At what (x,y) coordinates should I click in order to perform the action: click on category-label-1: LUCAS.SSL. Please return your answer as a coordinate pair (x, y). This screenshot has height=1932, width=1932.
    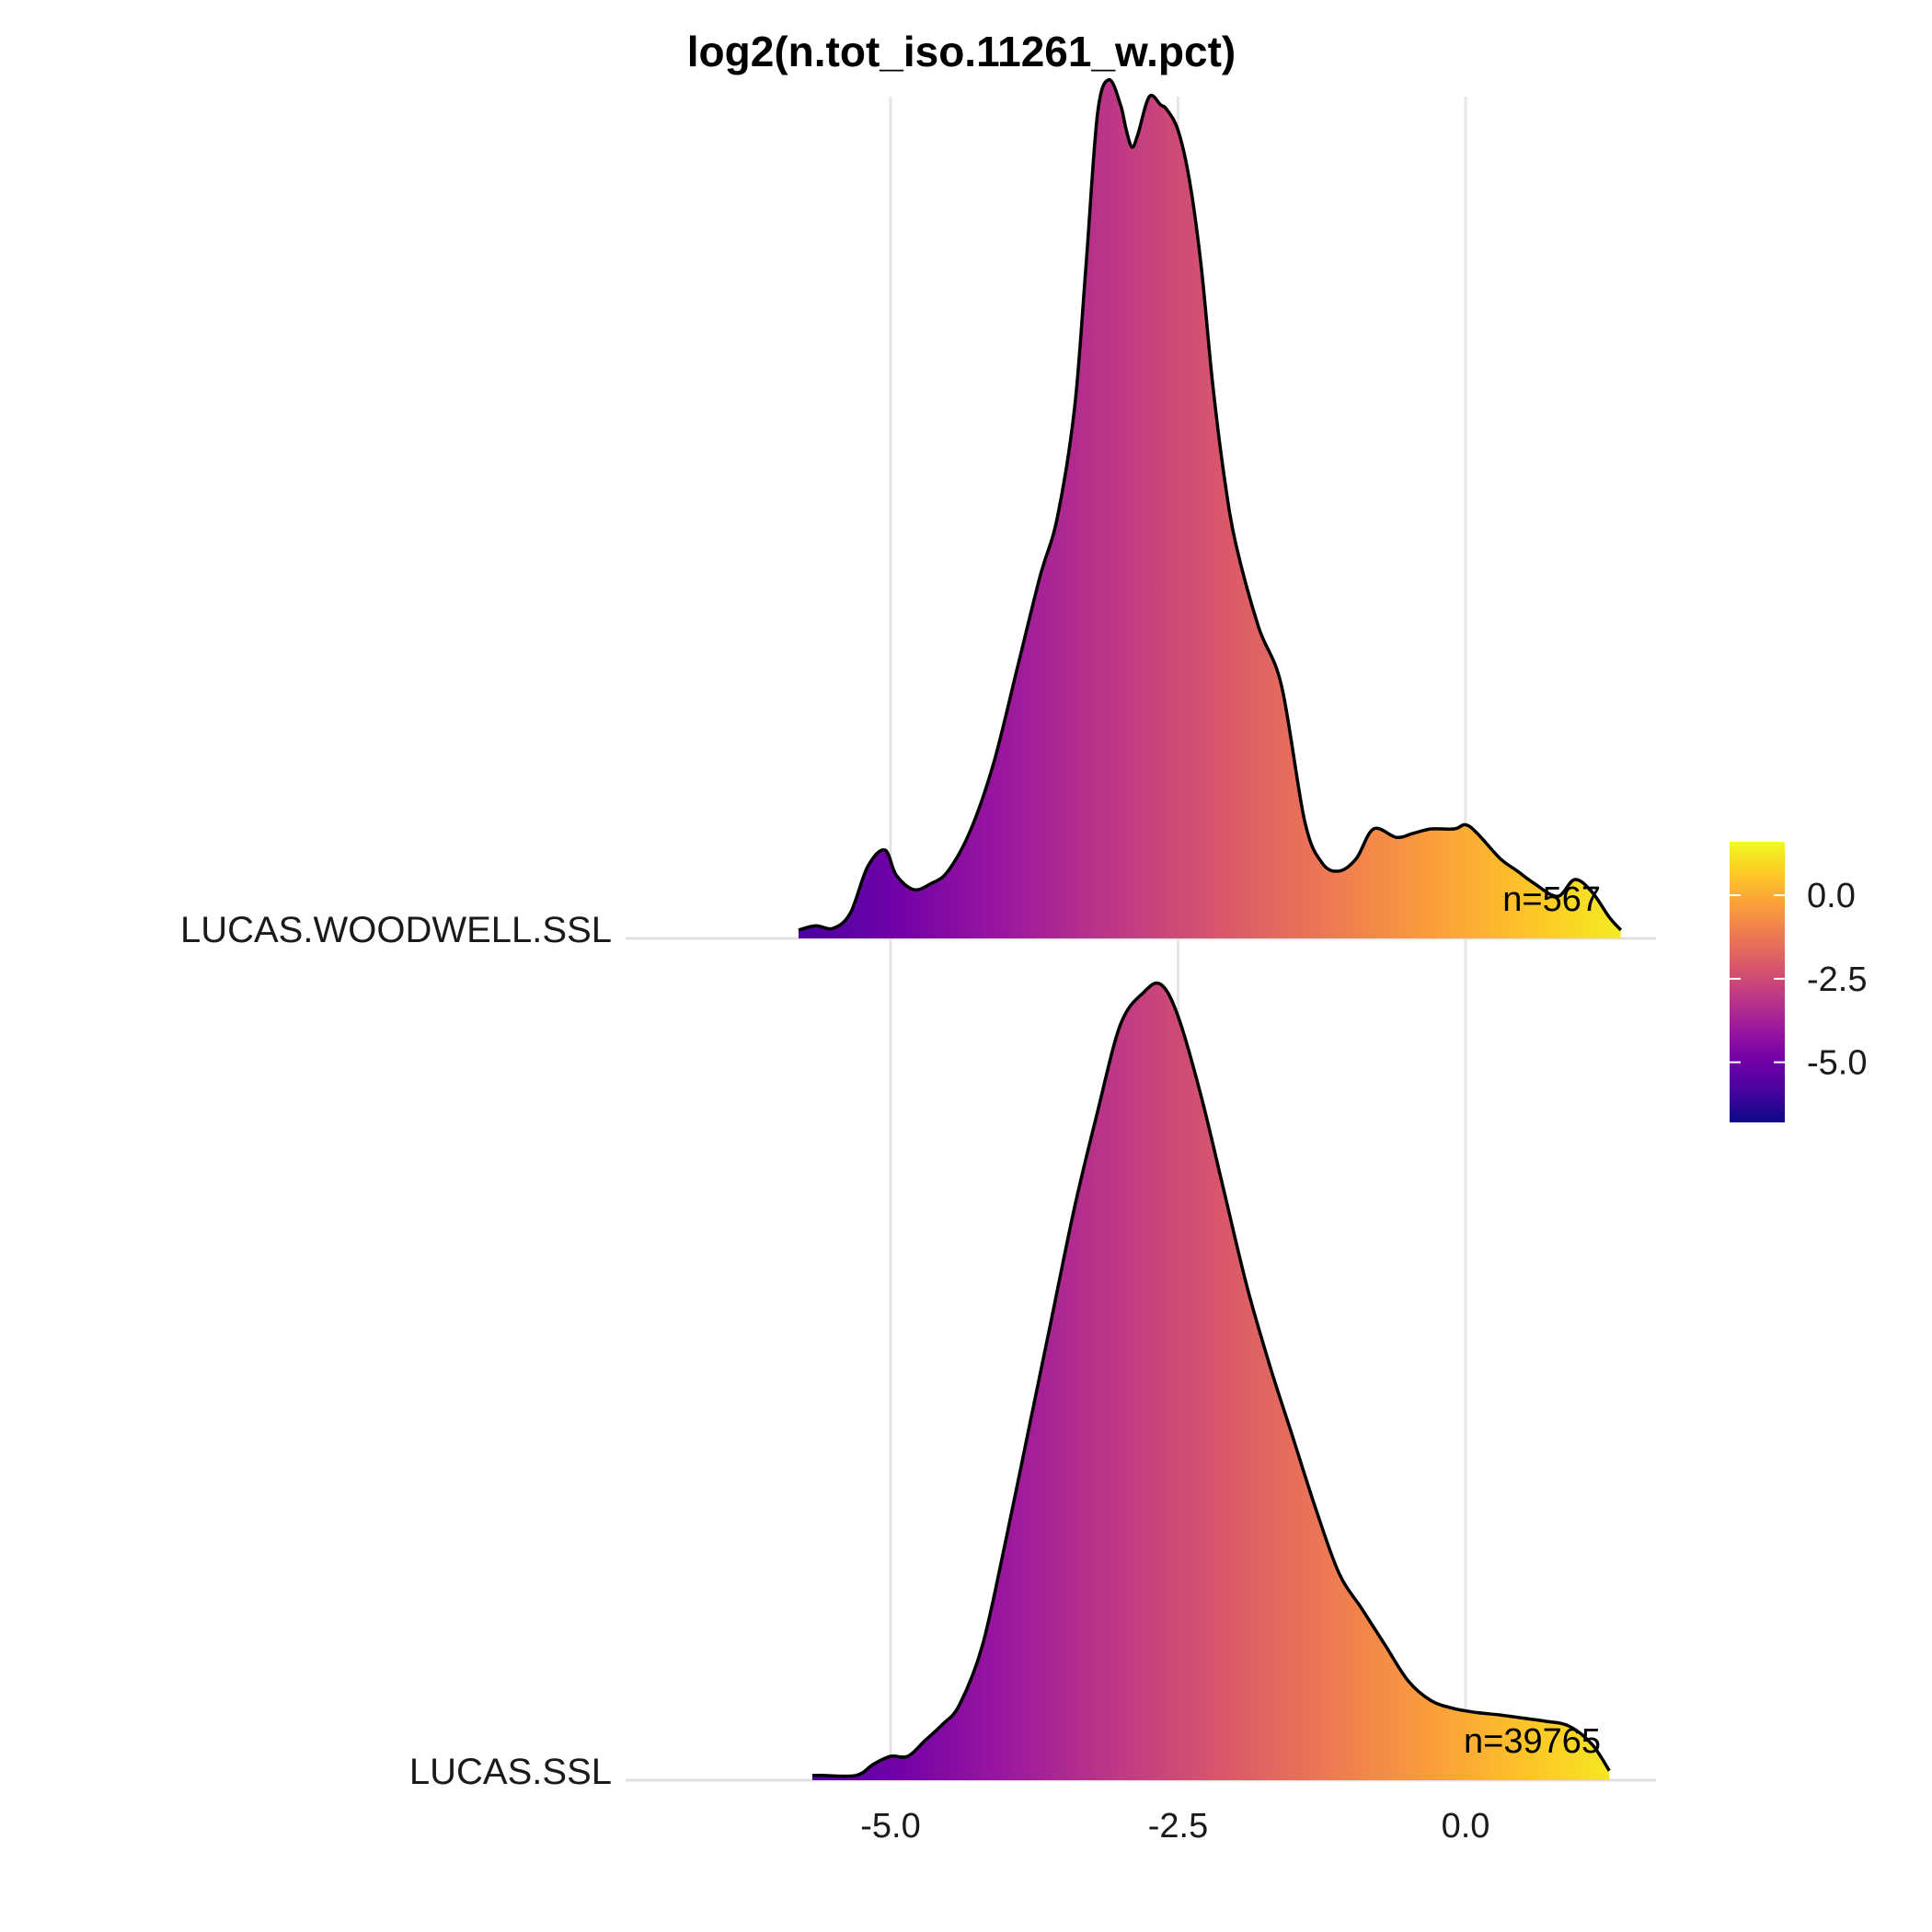
    Looking at the image, I should click on (510, 1772).